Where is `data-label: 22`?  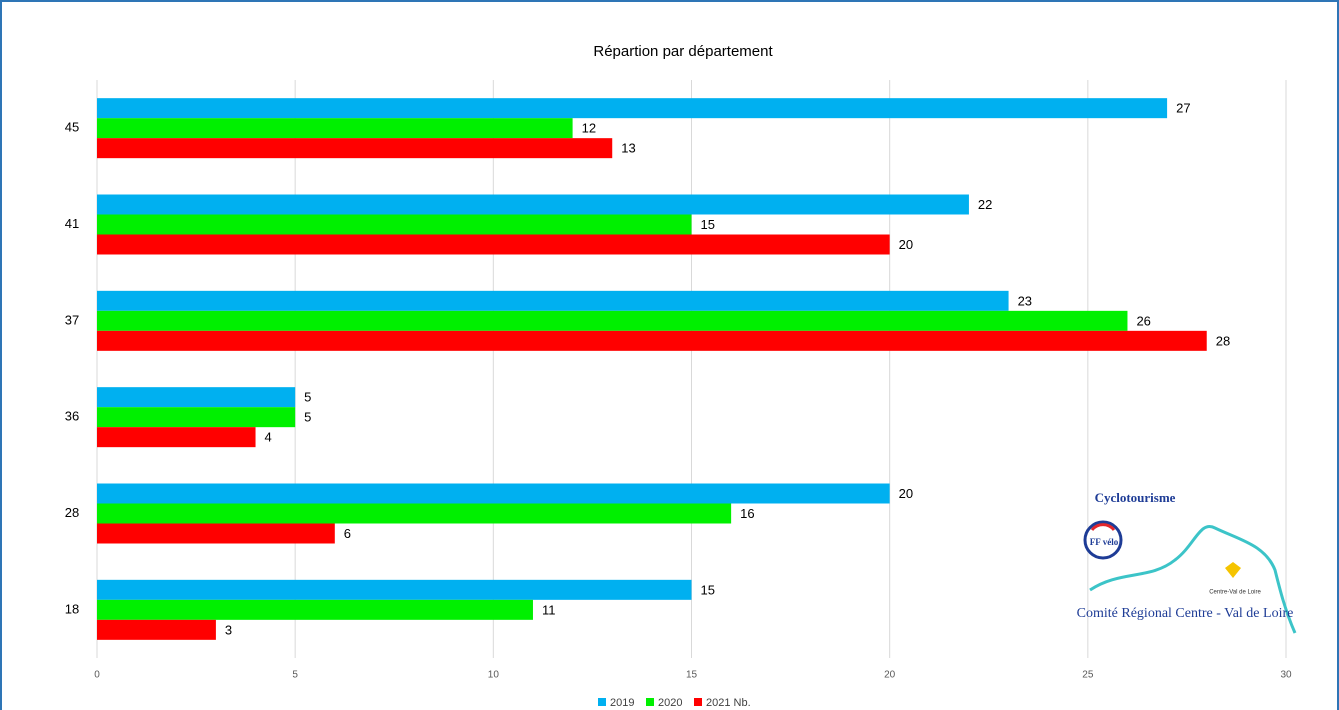
data-label: 22 is located at coordinates (985, 204).